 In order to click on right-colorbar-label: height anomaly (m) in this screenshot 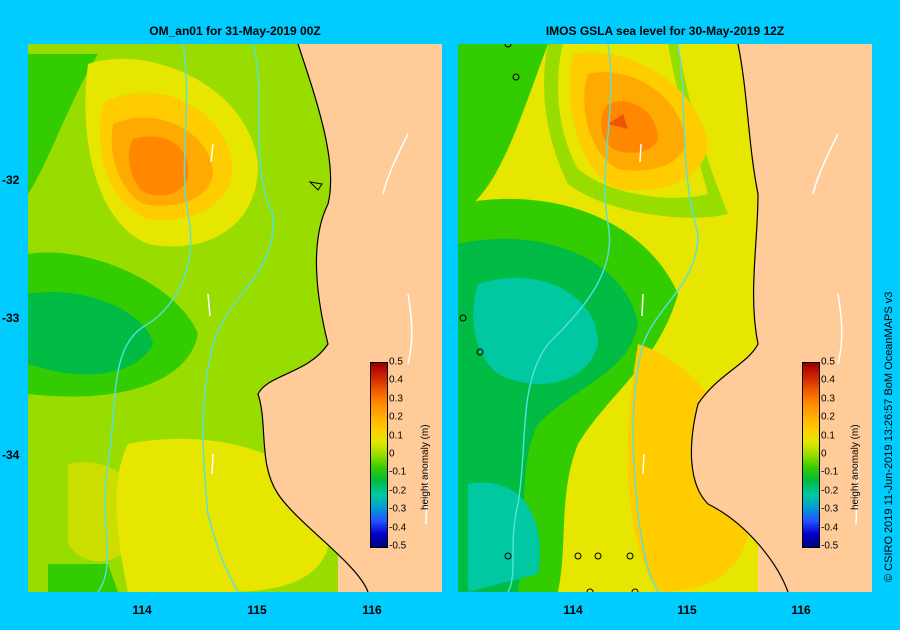, I will do `click(855, 467)`.